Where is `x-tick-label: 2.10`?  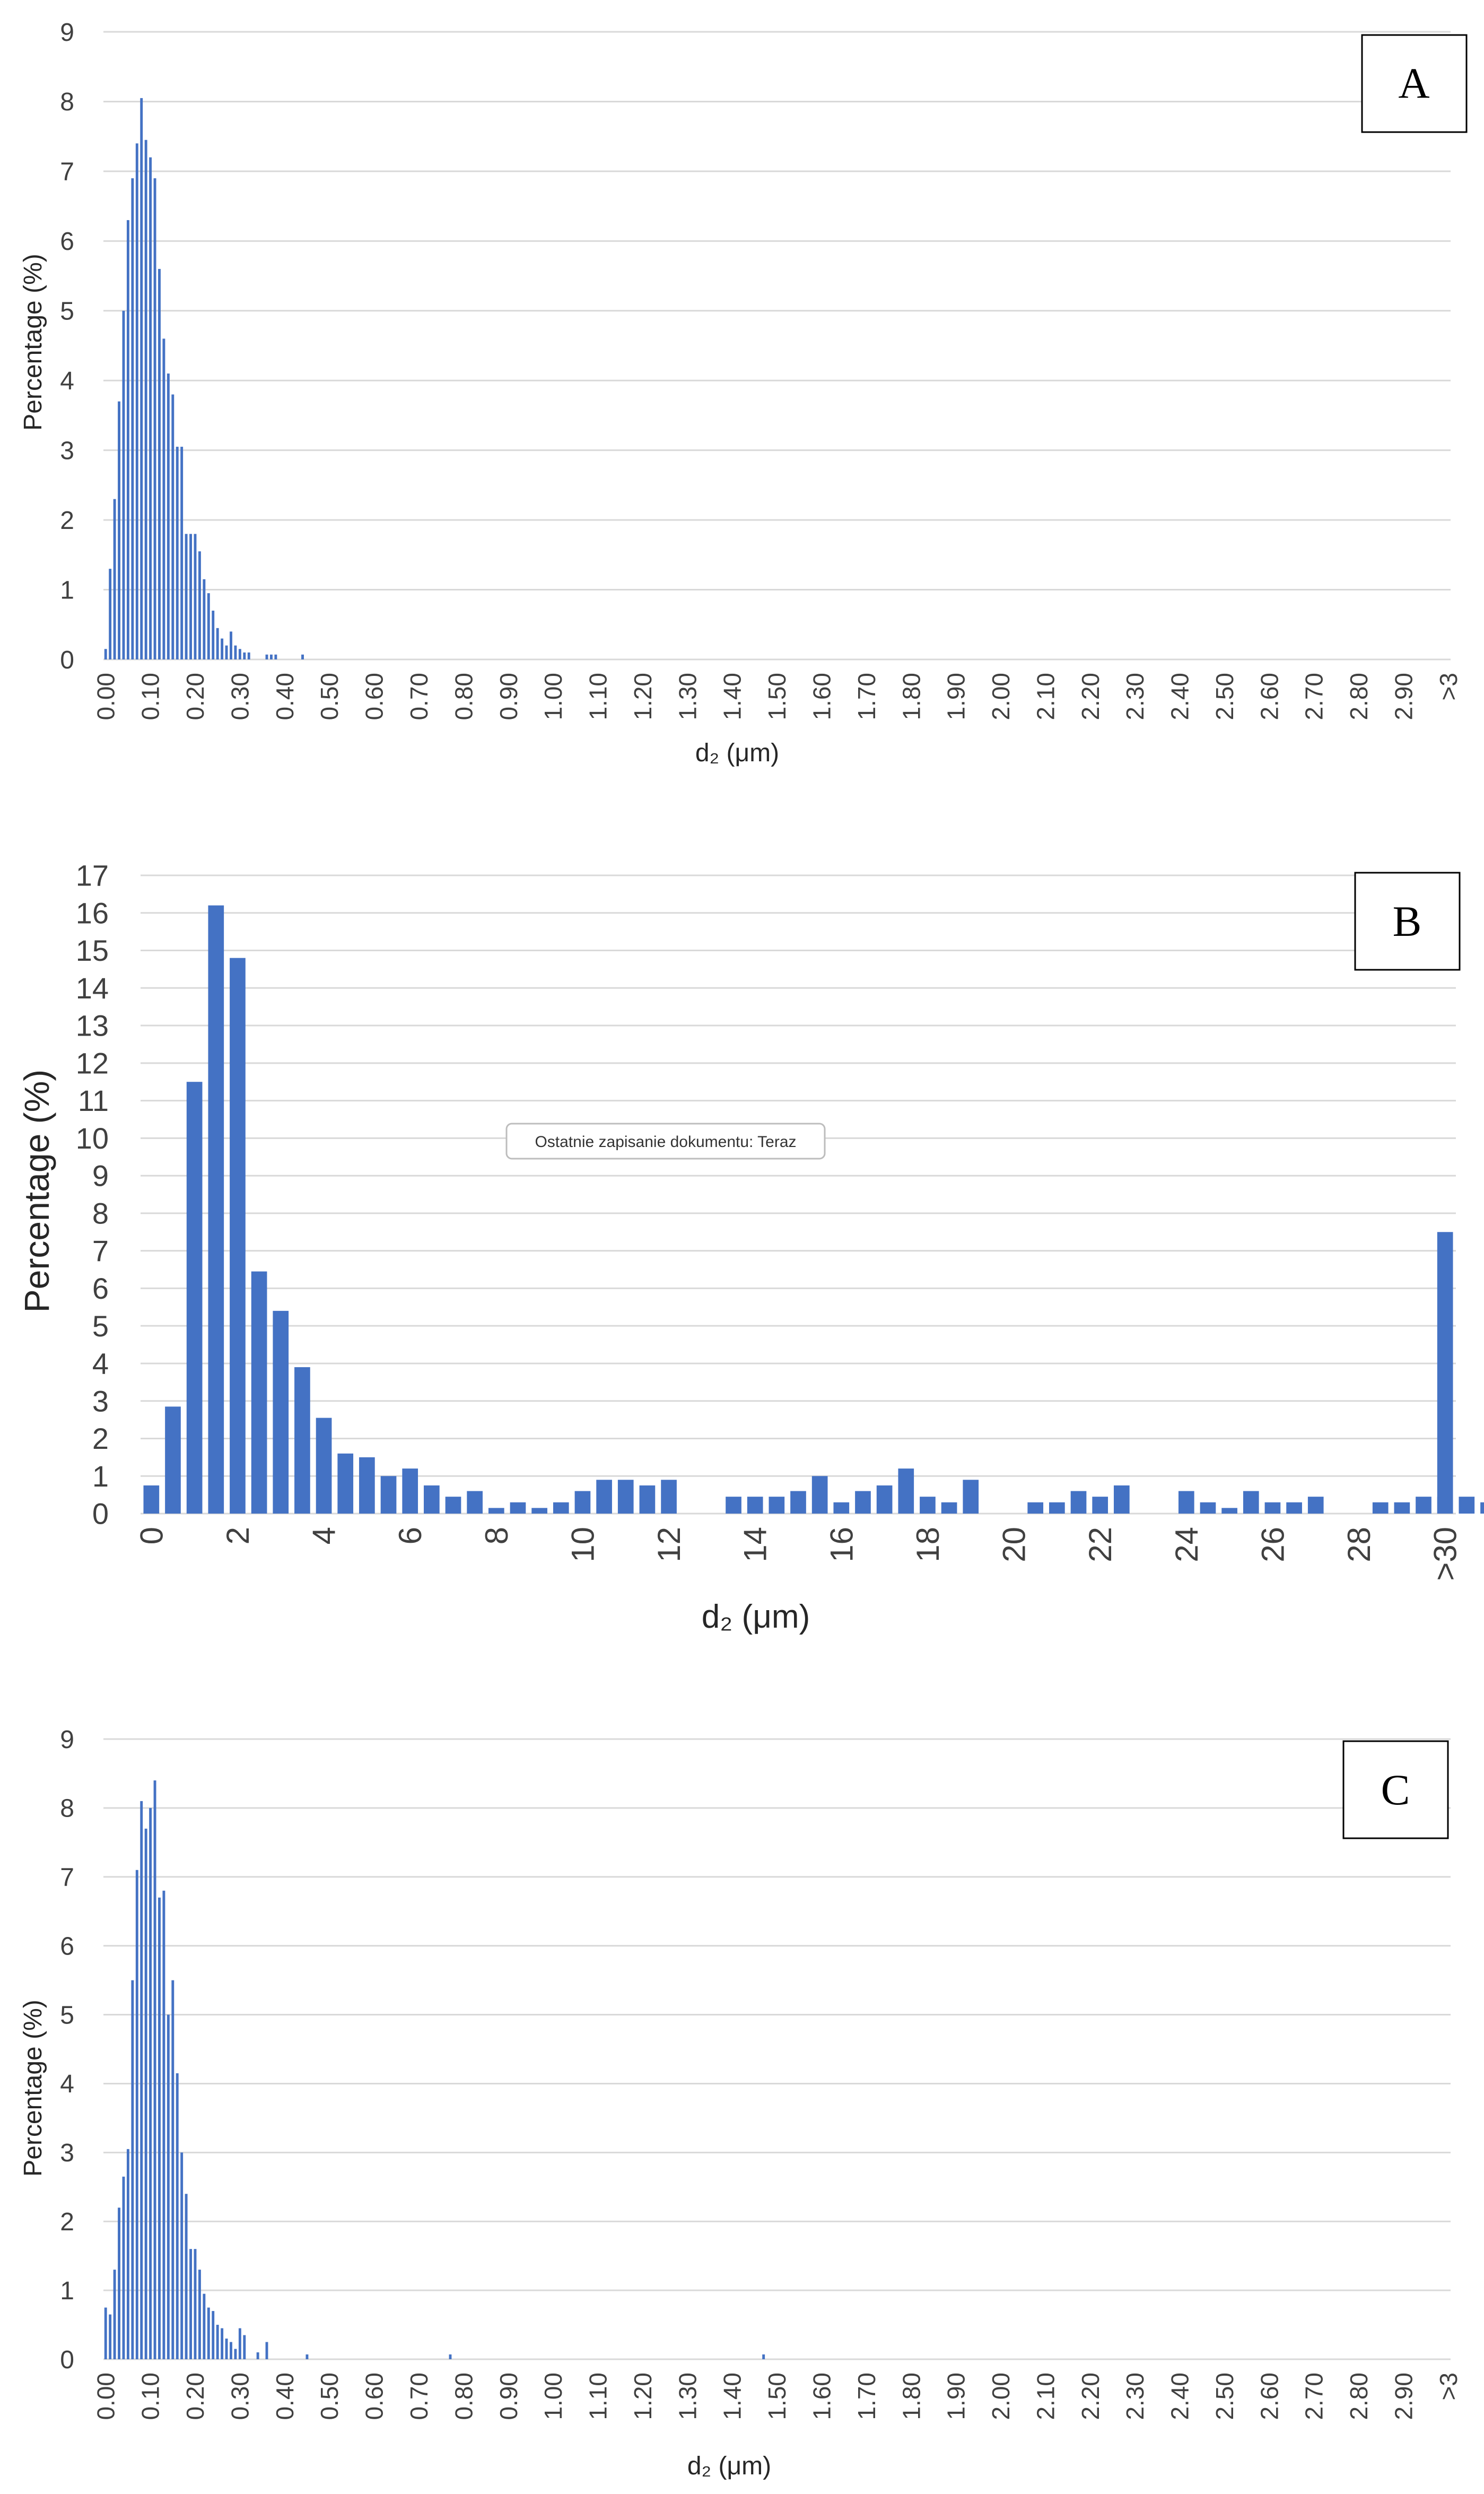 x-tick-label: 2.10 is located at coordinates (1045, 2396).